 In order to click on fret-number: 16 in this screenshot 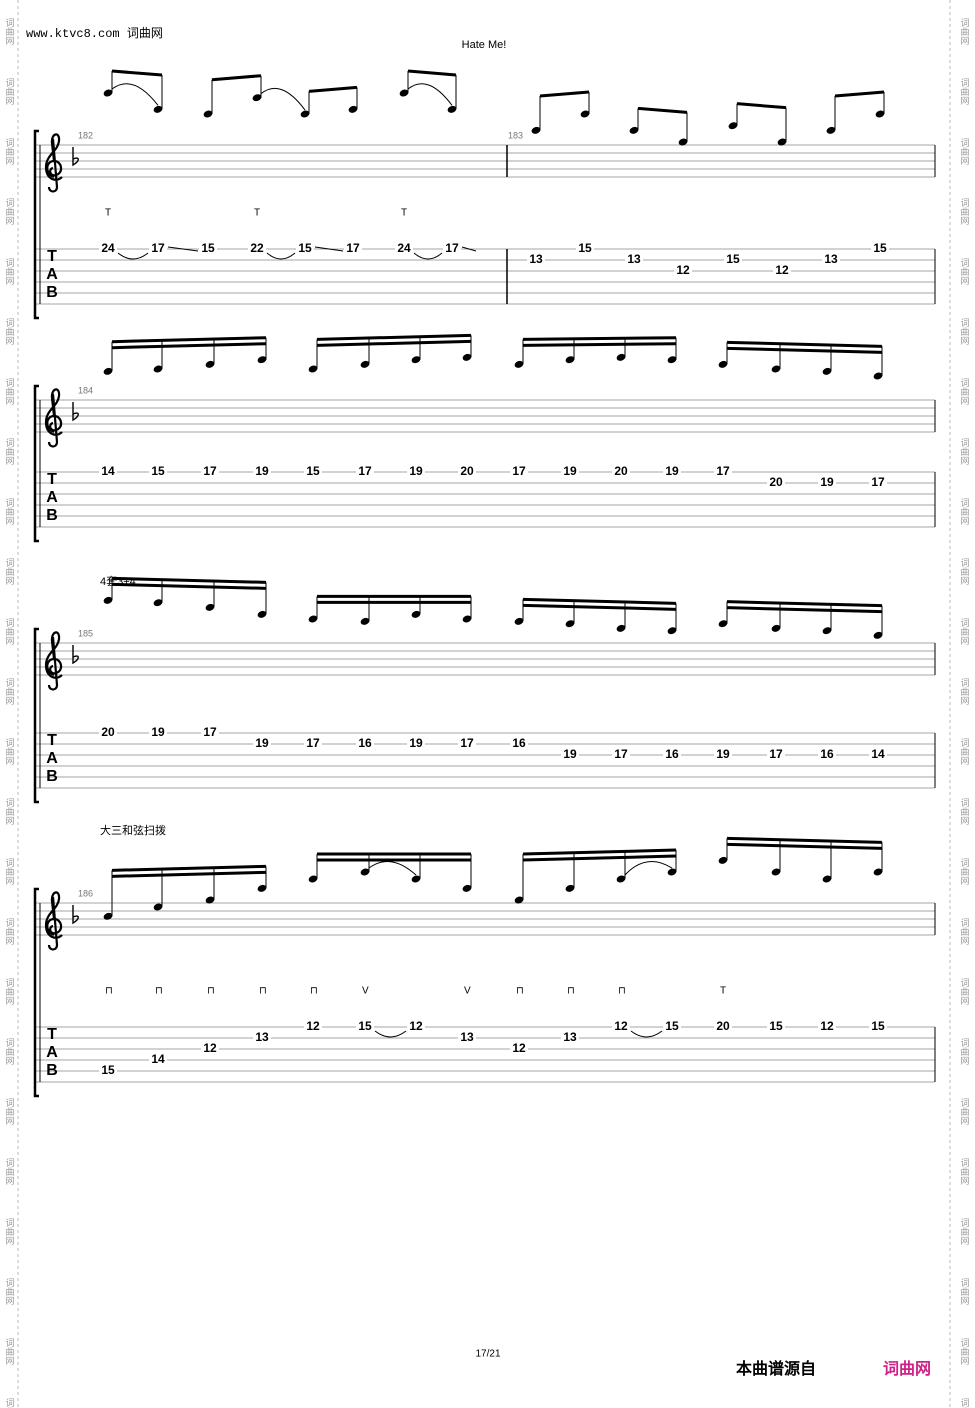, I will do `click(672, 754)`.